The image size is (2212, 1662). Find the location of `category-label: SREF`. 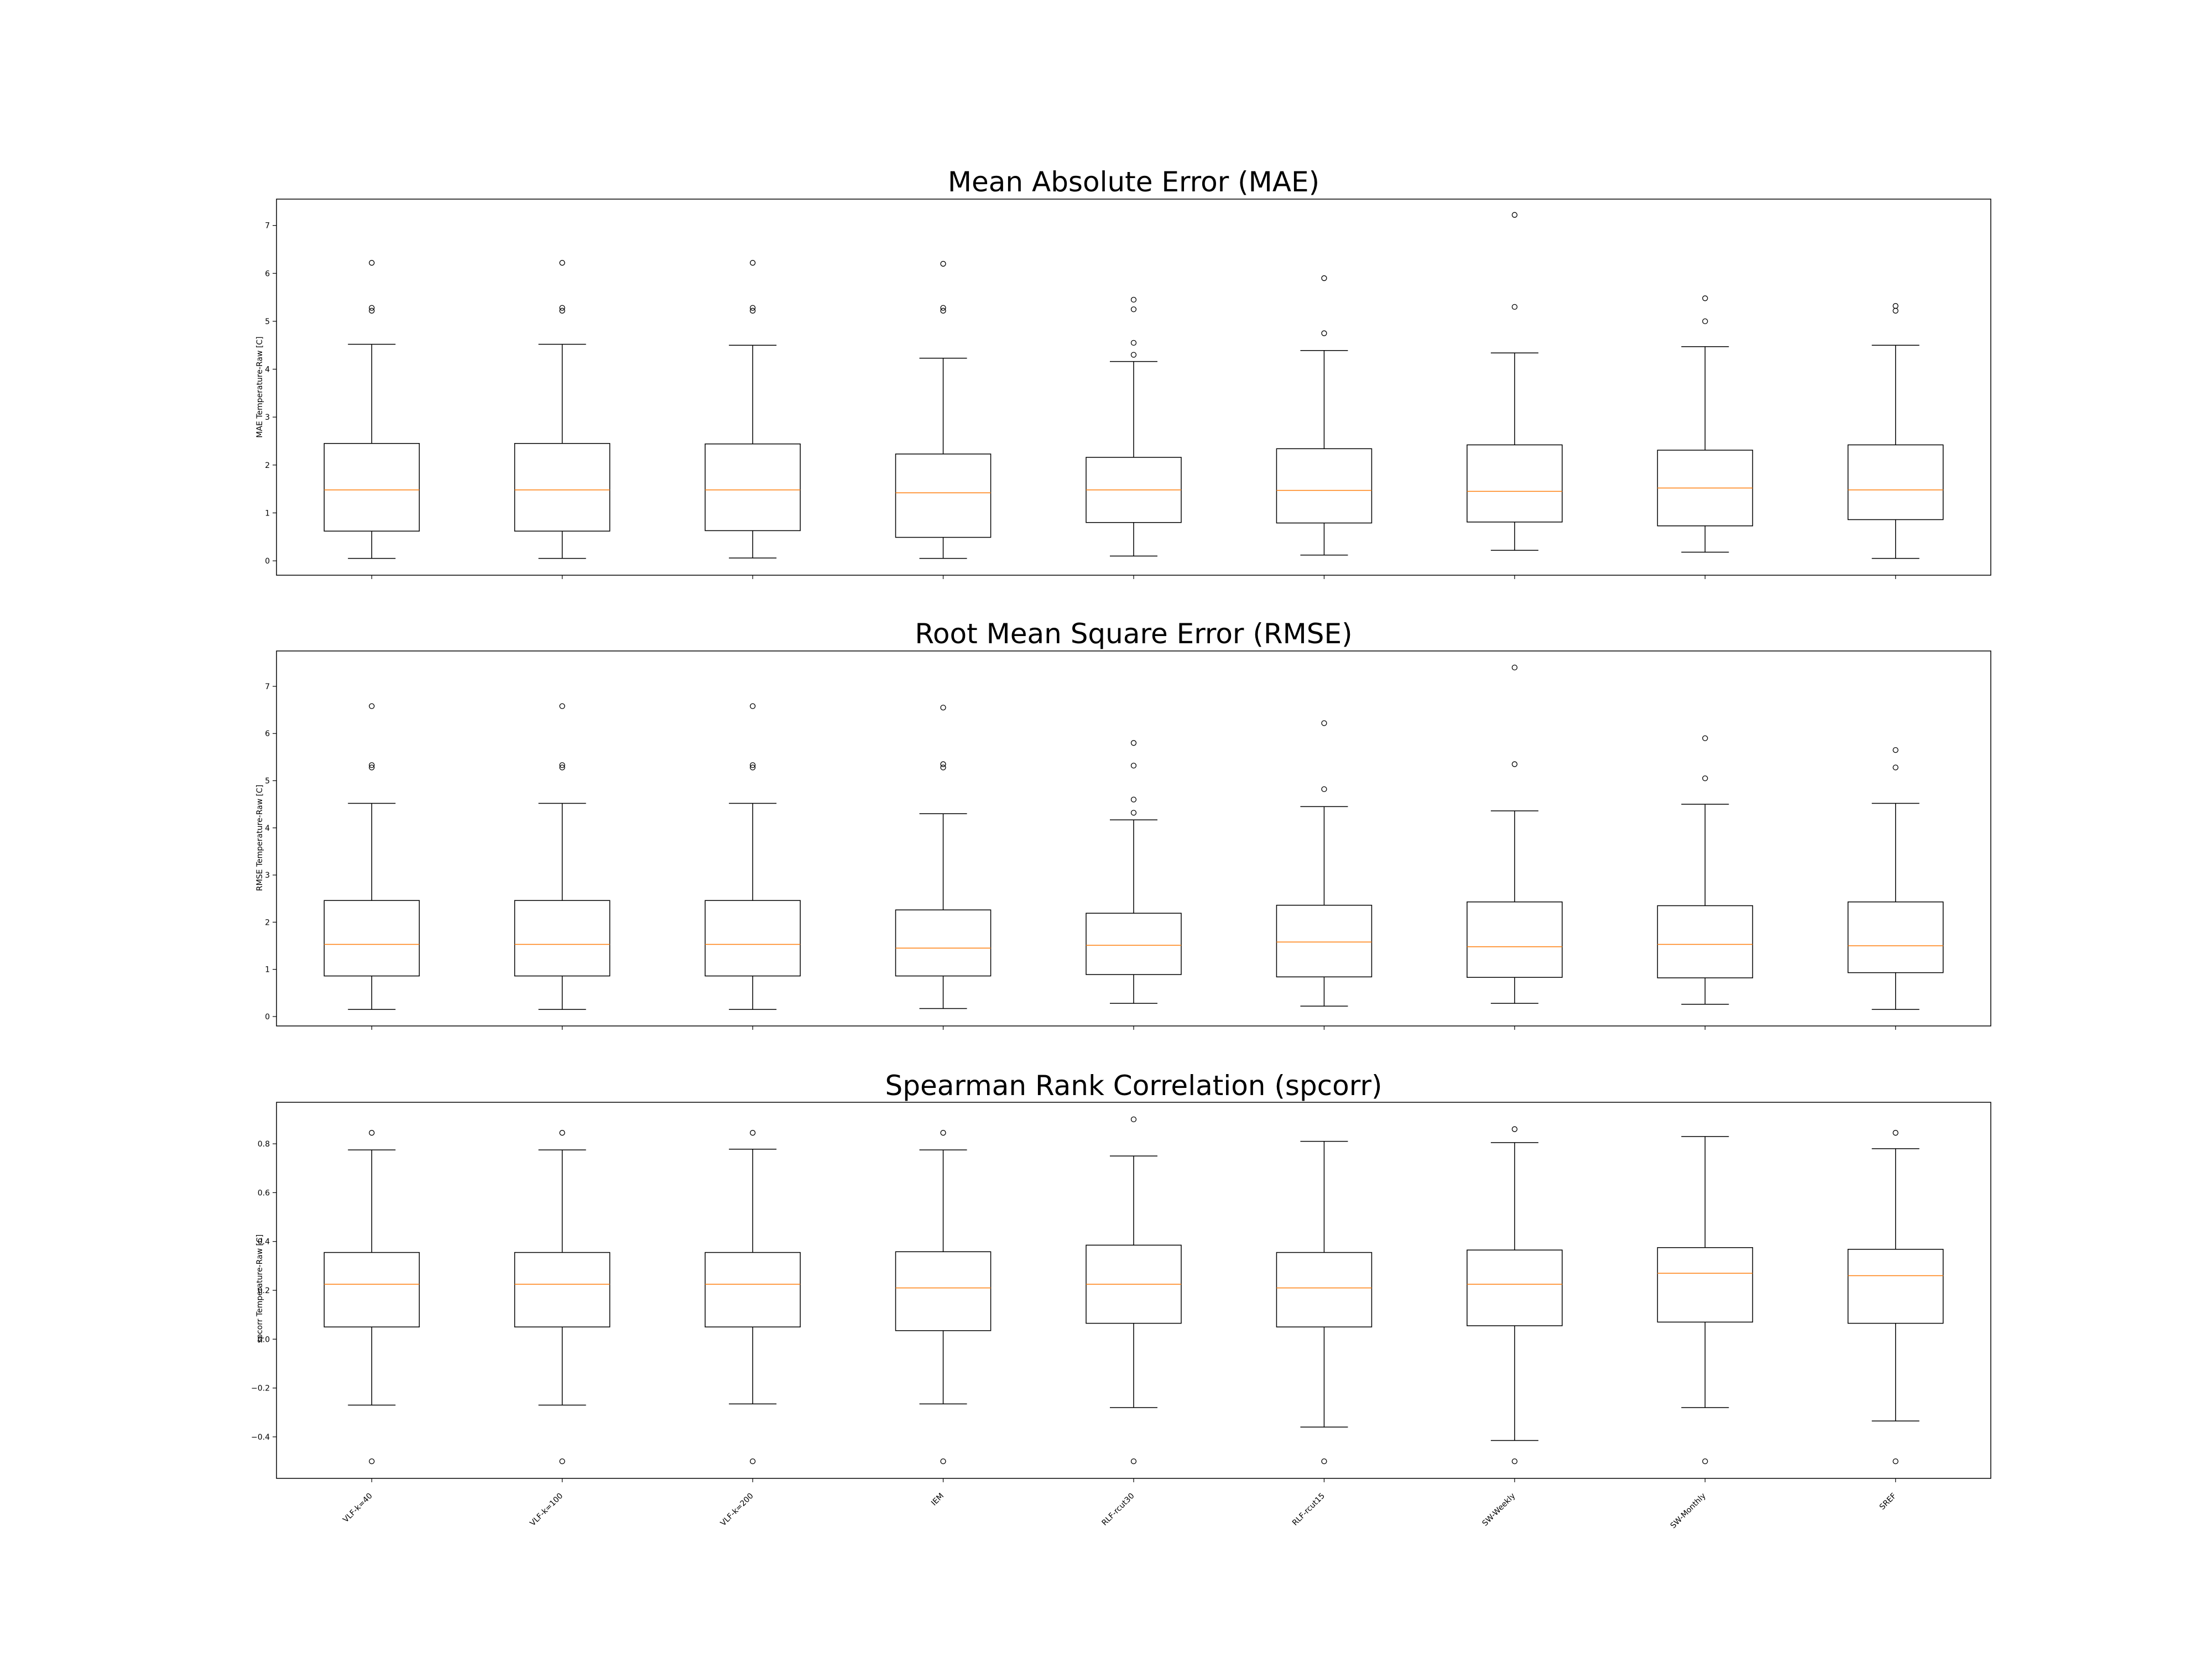

category-label: SREF is located at coordinates (1888, 1502).